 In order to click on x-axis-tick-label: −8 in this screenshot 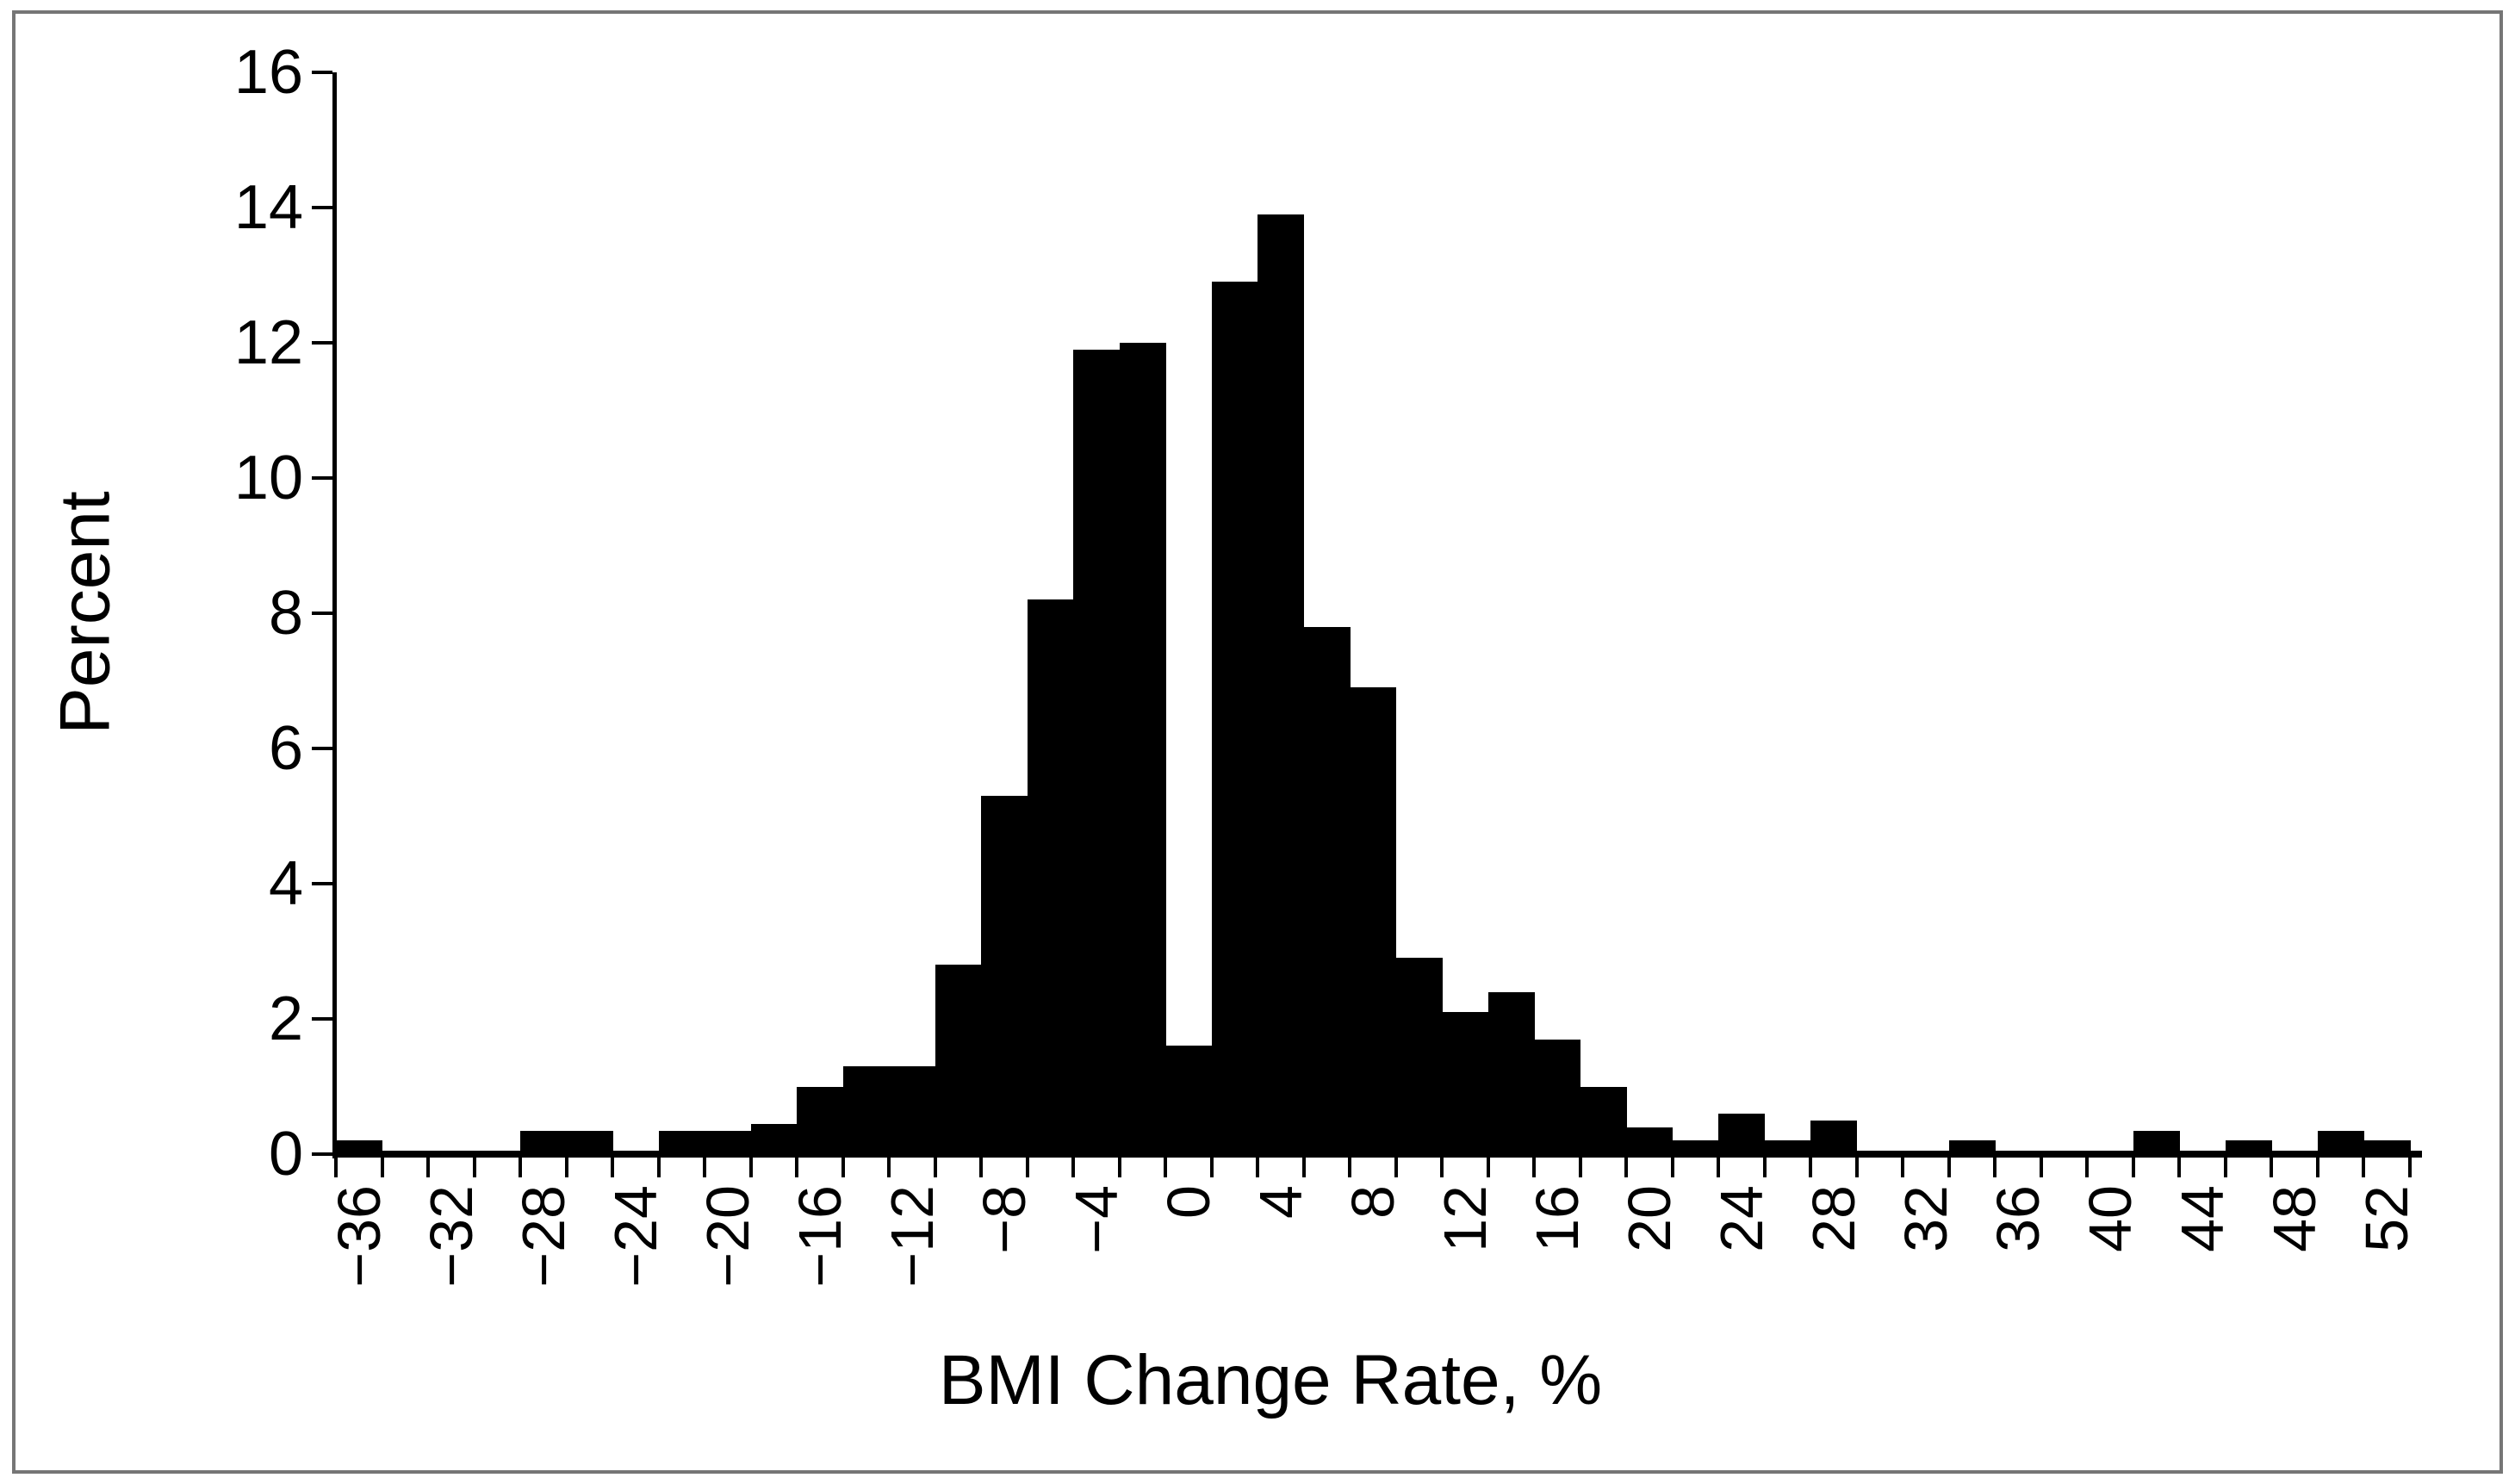, I will do `click(1004, 1219)`.